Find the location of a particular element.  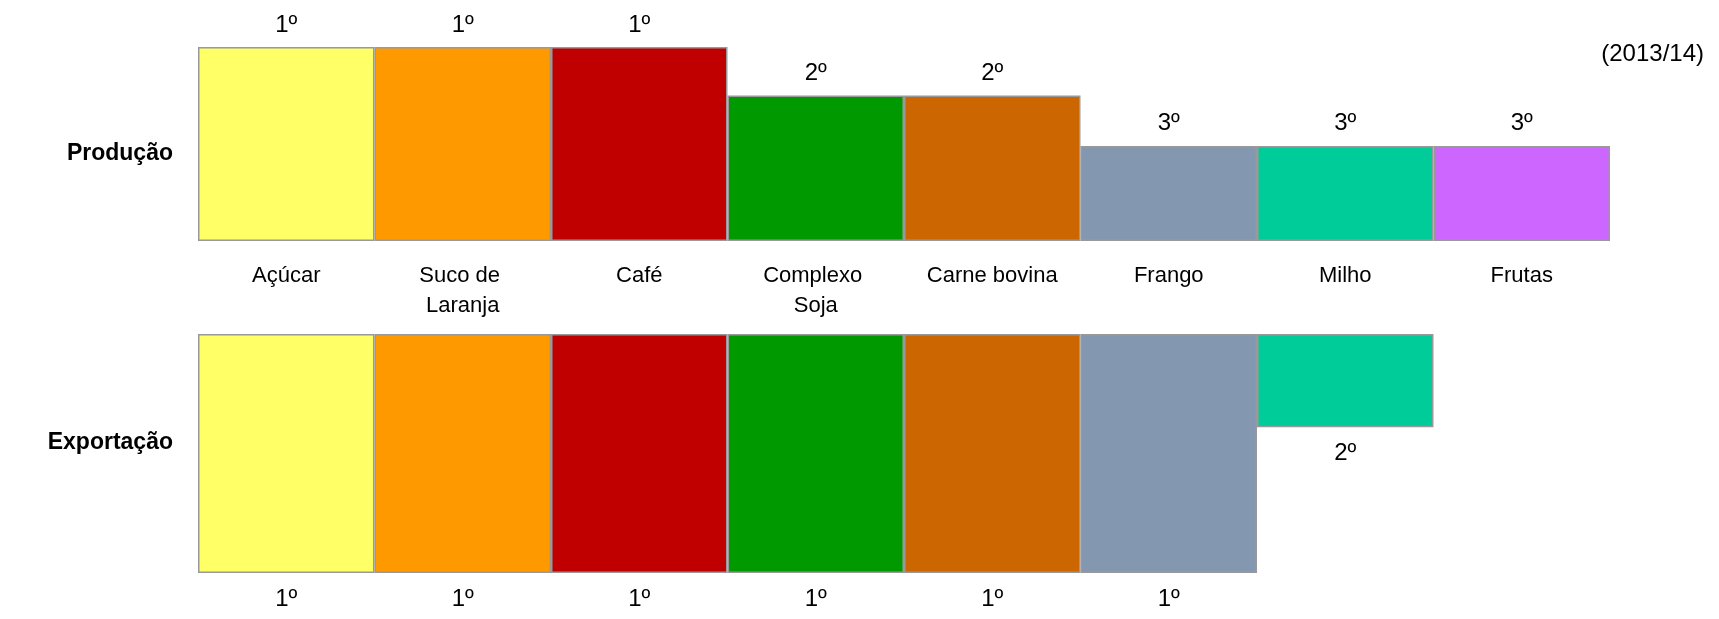

x-tick-label: Frango is located at coordinates (1168, 274).